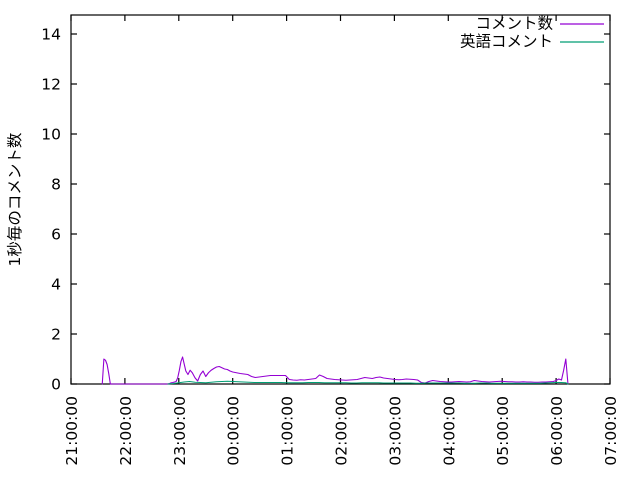  Describe the element at coordinates (557, 431) in the screenshot. I see `x-tick-label: 06:00:00` at that location.